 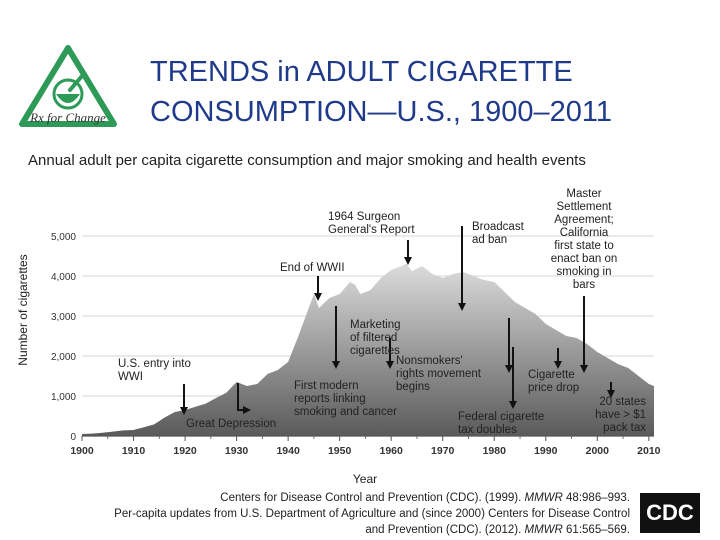 I want to click on annotation-line: 1964 Surgeon, so click(x=364, y=217).